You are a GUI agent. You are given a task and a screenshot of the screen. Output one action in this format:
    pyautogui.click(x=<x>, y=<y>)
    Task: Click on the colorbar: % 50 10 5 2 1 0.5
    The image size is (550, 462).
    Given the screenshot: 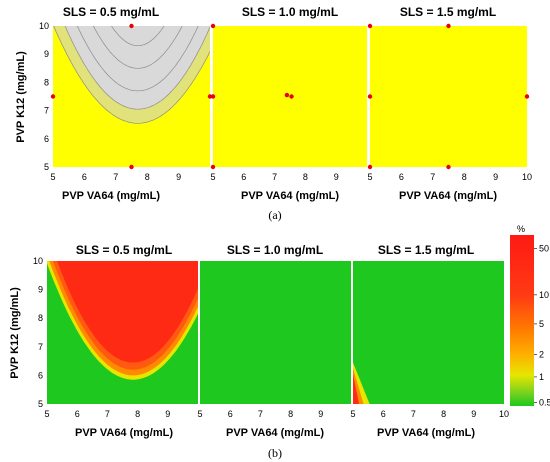 What is the action you would take?
    pyautogui.click(x=530, y=316)
    